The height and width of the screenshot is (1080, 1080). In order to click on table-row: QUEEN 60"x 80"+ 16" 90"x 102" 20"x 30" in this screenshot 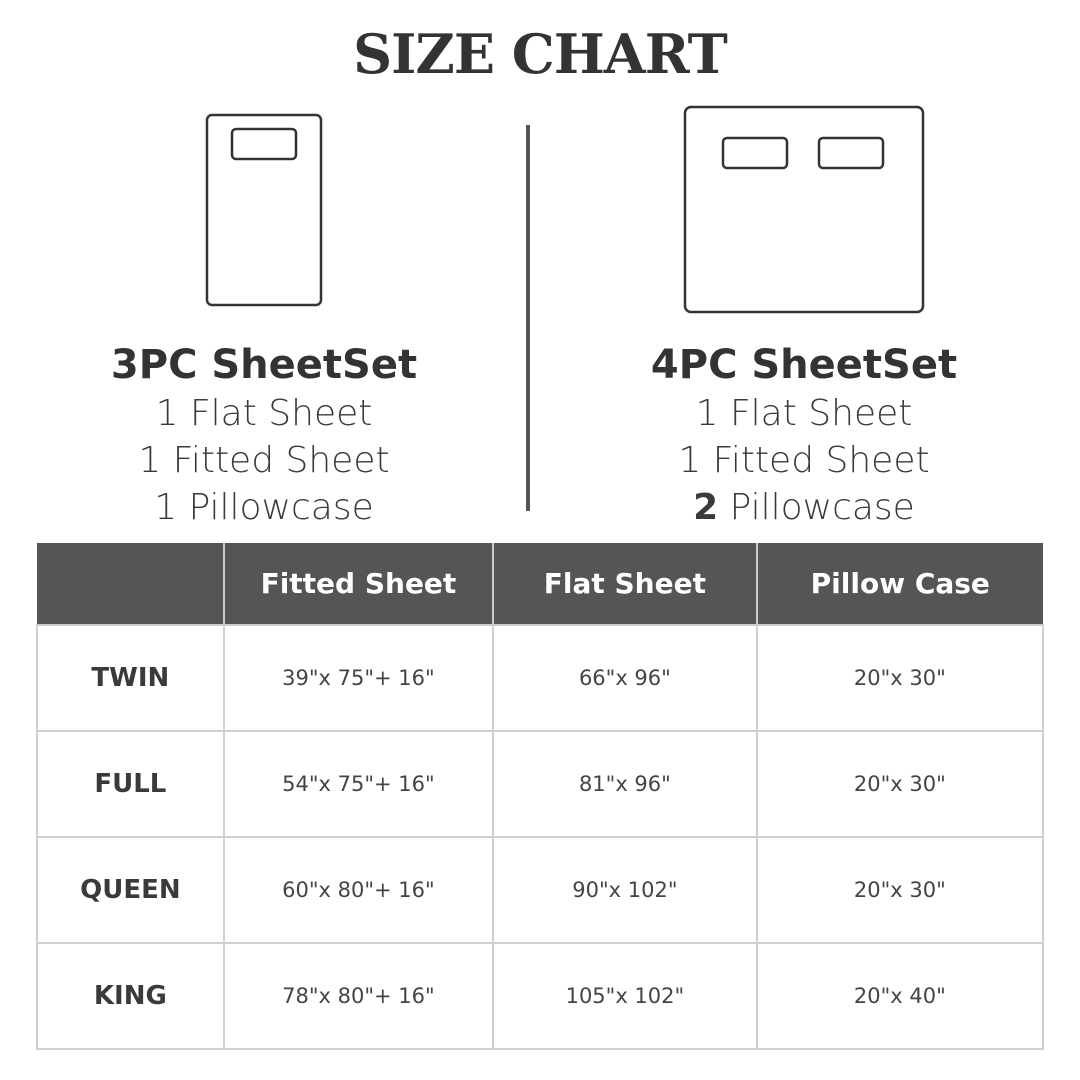, I will do `click(540, 890)`.